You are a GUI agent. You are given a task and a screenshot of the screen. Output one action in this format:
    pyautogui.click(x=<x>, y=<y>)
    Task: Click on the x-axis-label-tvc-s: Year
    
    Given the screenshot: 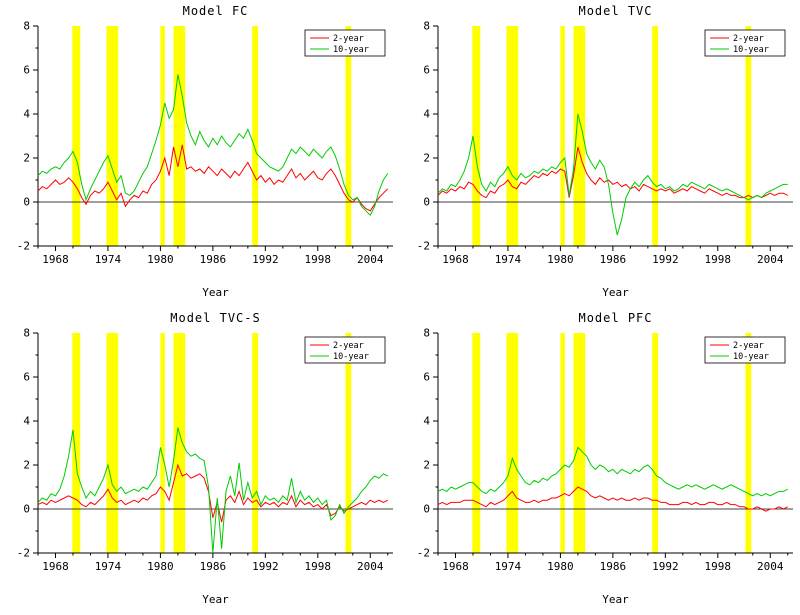 What is the action you would take?
    pyautogui.click(x=215, y=599)
    